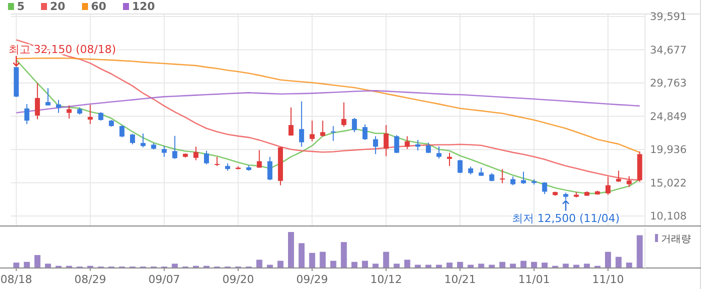 The image size is (701, 289). What do you see at coordinates (99, 6) in the screenshot?
I see `legend-label: 60` at bounding box center [99, 6].